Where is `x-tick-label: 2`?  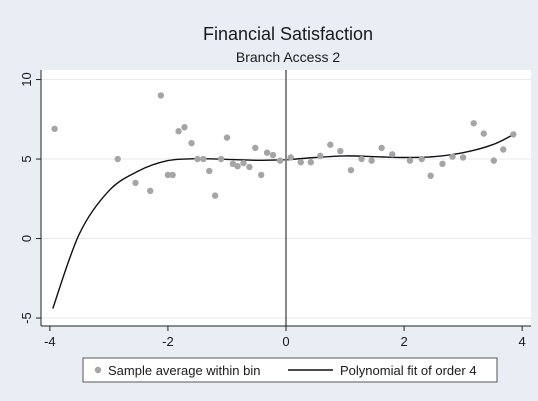 x-tick-label: 2 is located at coordinates (403, 341).